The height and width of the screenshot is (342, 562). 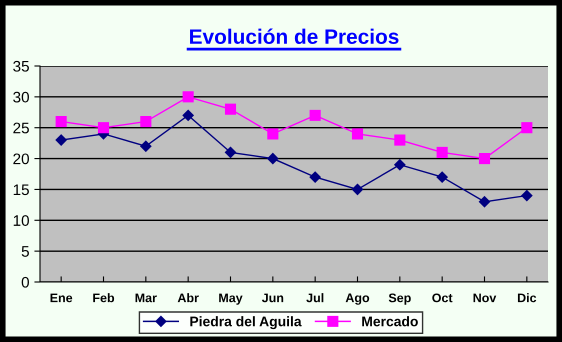 What do you see at coordinates (25, 251) in the screenshot?
I see `y-tick-label: 5` at bounding box center [25, 251].